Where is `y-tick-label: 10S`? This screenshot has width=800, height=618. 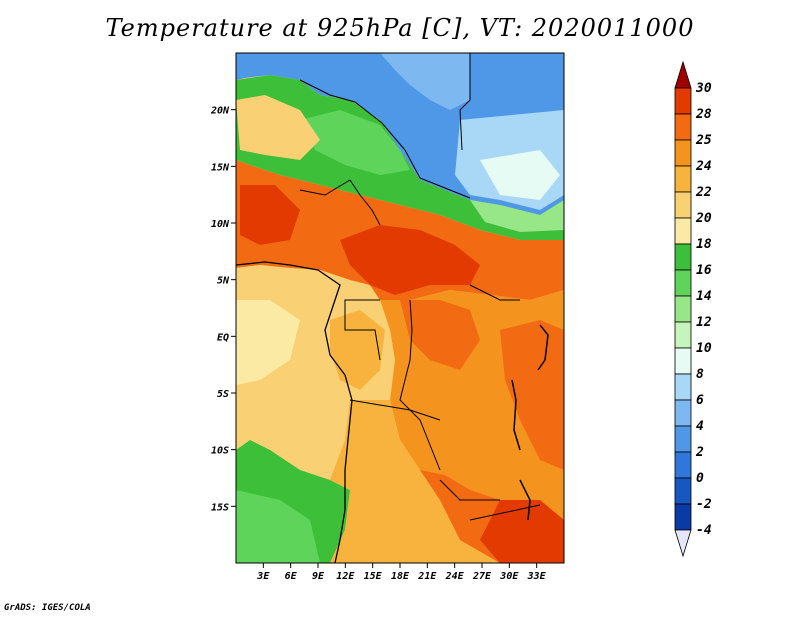
y-tick-label: 10S is located at coordinates (220, 451).